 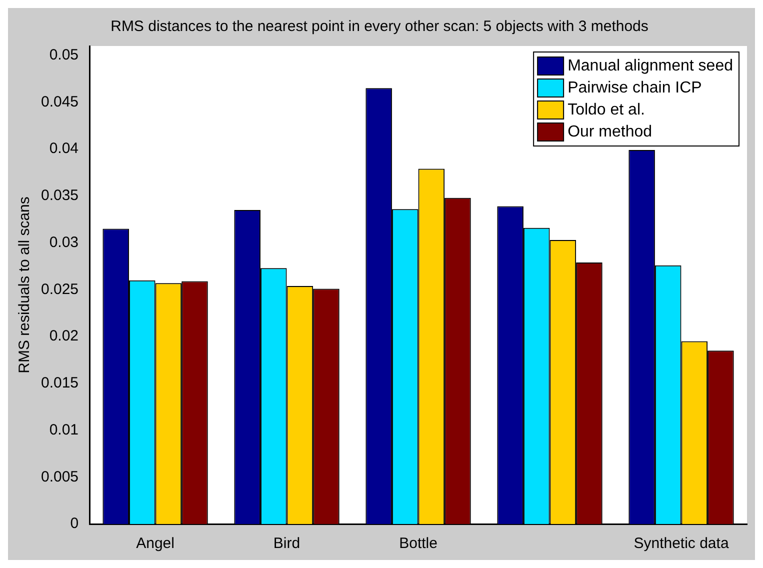 I want to click on x-tick-label: Bird, so click(x=286, y=543).